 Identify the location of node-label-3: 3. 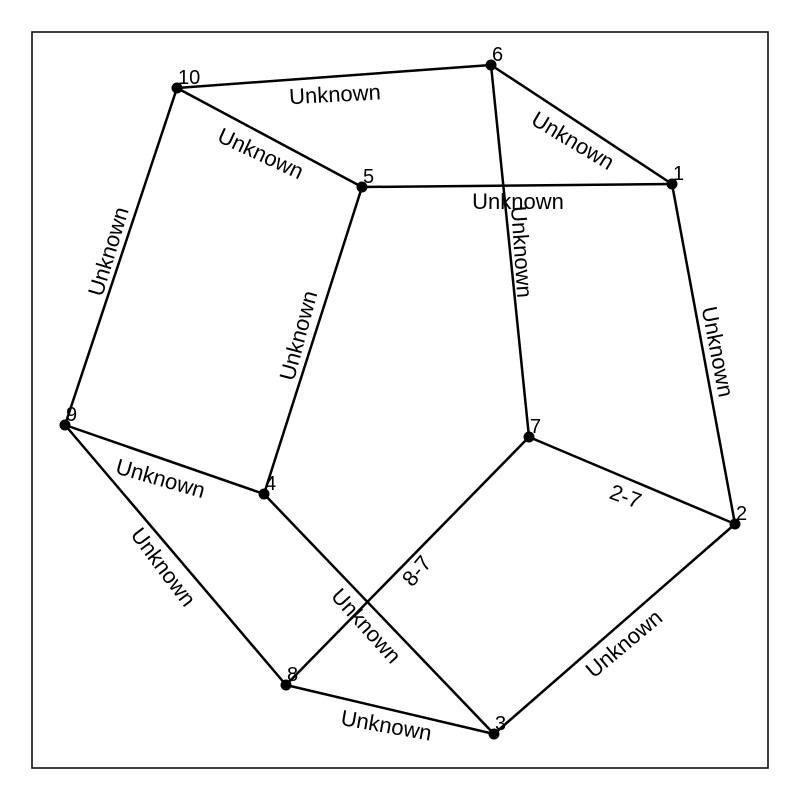
(500, 724).